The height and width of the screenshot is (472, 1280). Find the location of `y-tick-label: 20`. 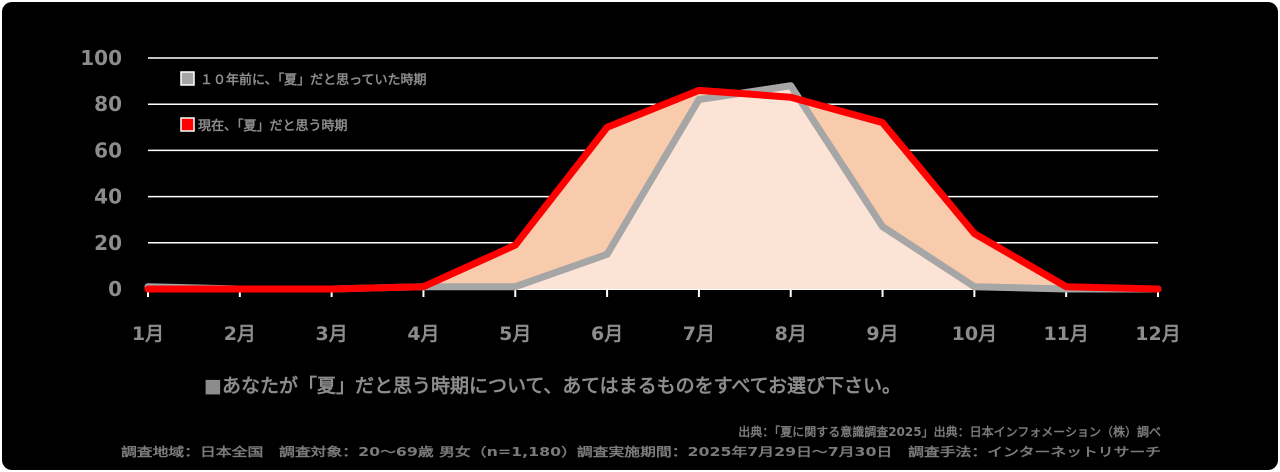

y-tick-label: 20 is located at coordinates (108, 243).